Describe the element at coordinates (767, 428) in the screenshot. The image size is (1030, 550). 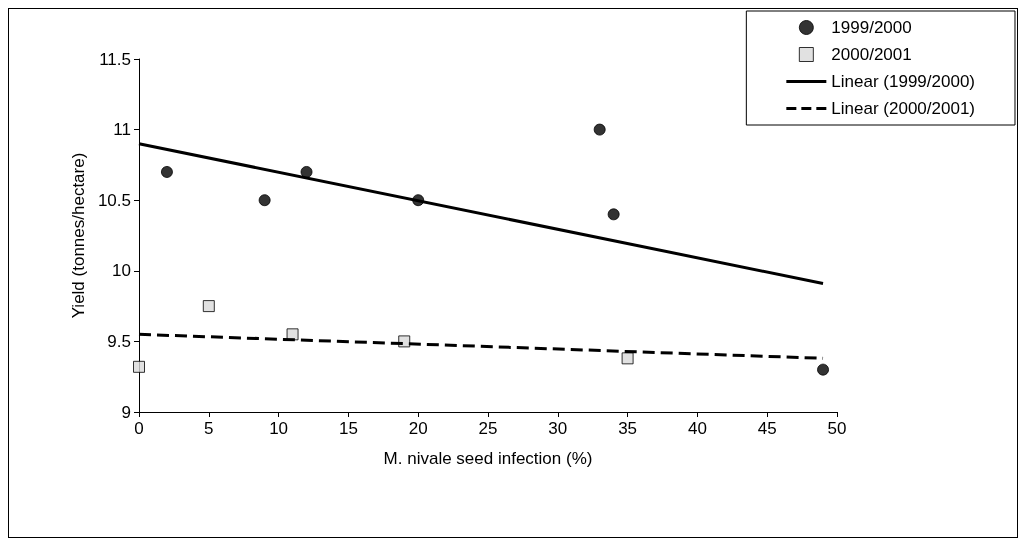
I see `x-tick-label: 45` at that location.